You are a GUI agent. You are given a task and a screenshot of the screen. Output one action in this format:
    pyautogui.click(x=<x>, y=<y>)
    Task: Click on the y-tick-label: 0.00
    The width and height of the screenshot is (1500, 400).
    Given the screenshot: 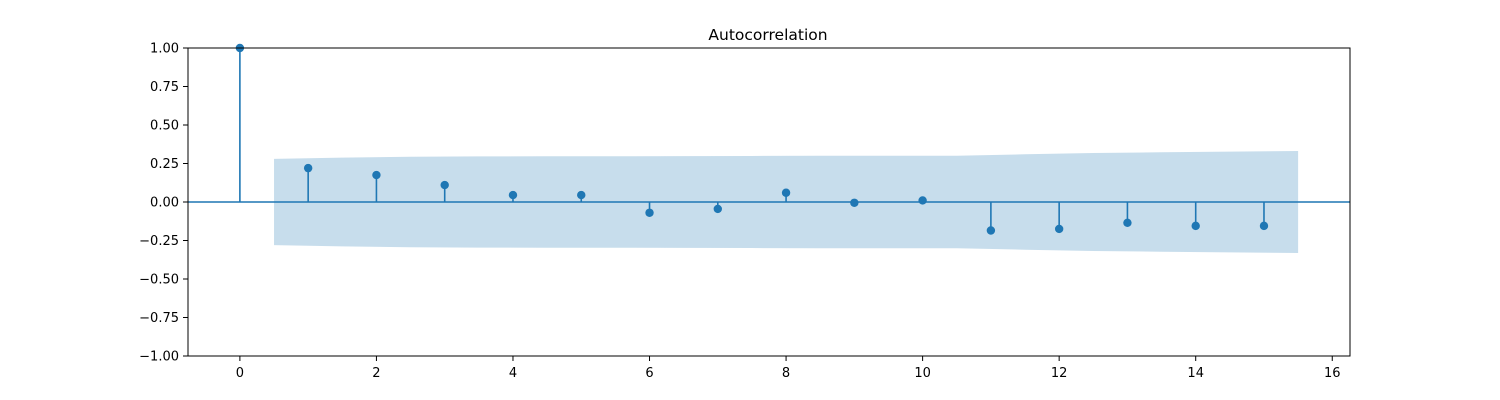 What is the action you would take?
    pyautogui.click(x=164, y=203)
    